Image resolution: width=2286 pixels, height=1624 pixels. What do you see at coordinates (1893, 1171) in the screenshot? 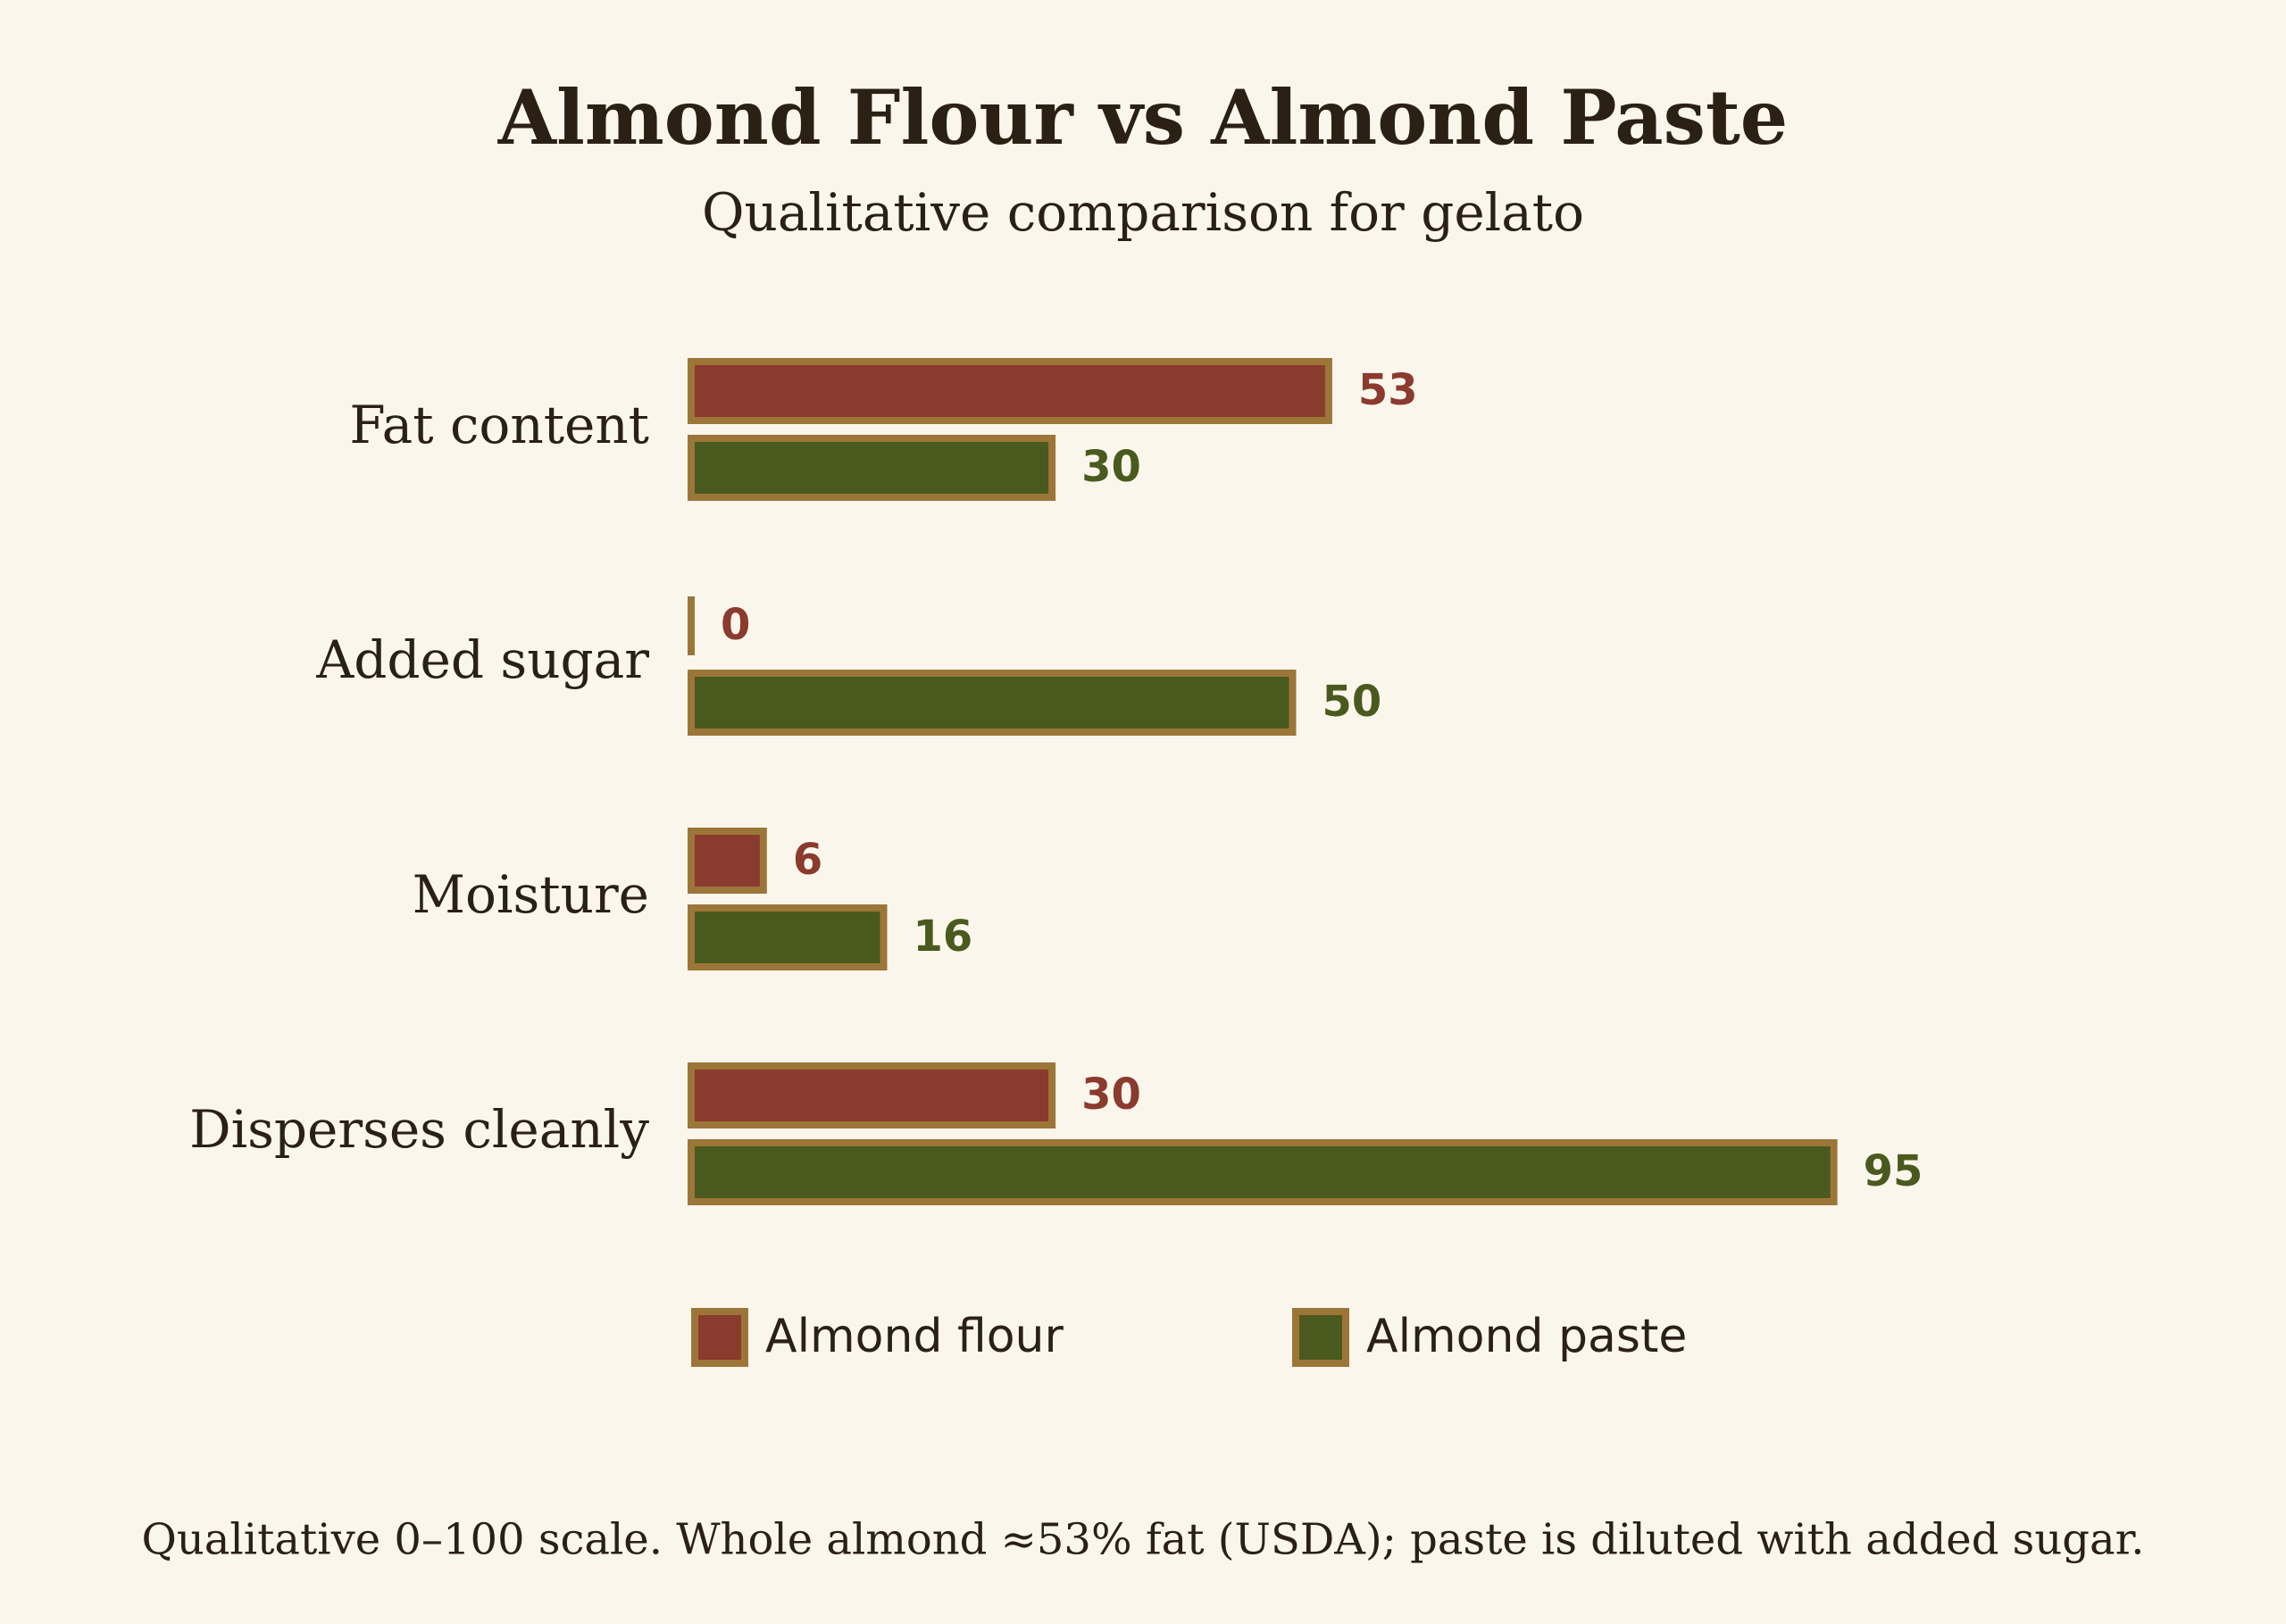
I see `value-label: 95` at bounding box center [1893, 1171].